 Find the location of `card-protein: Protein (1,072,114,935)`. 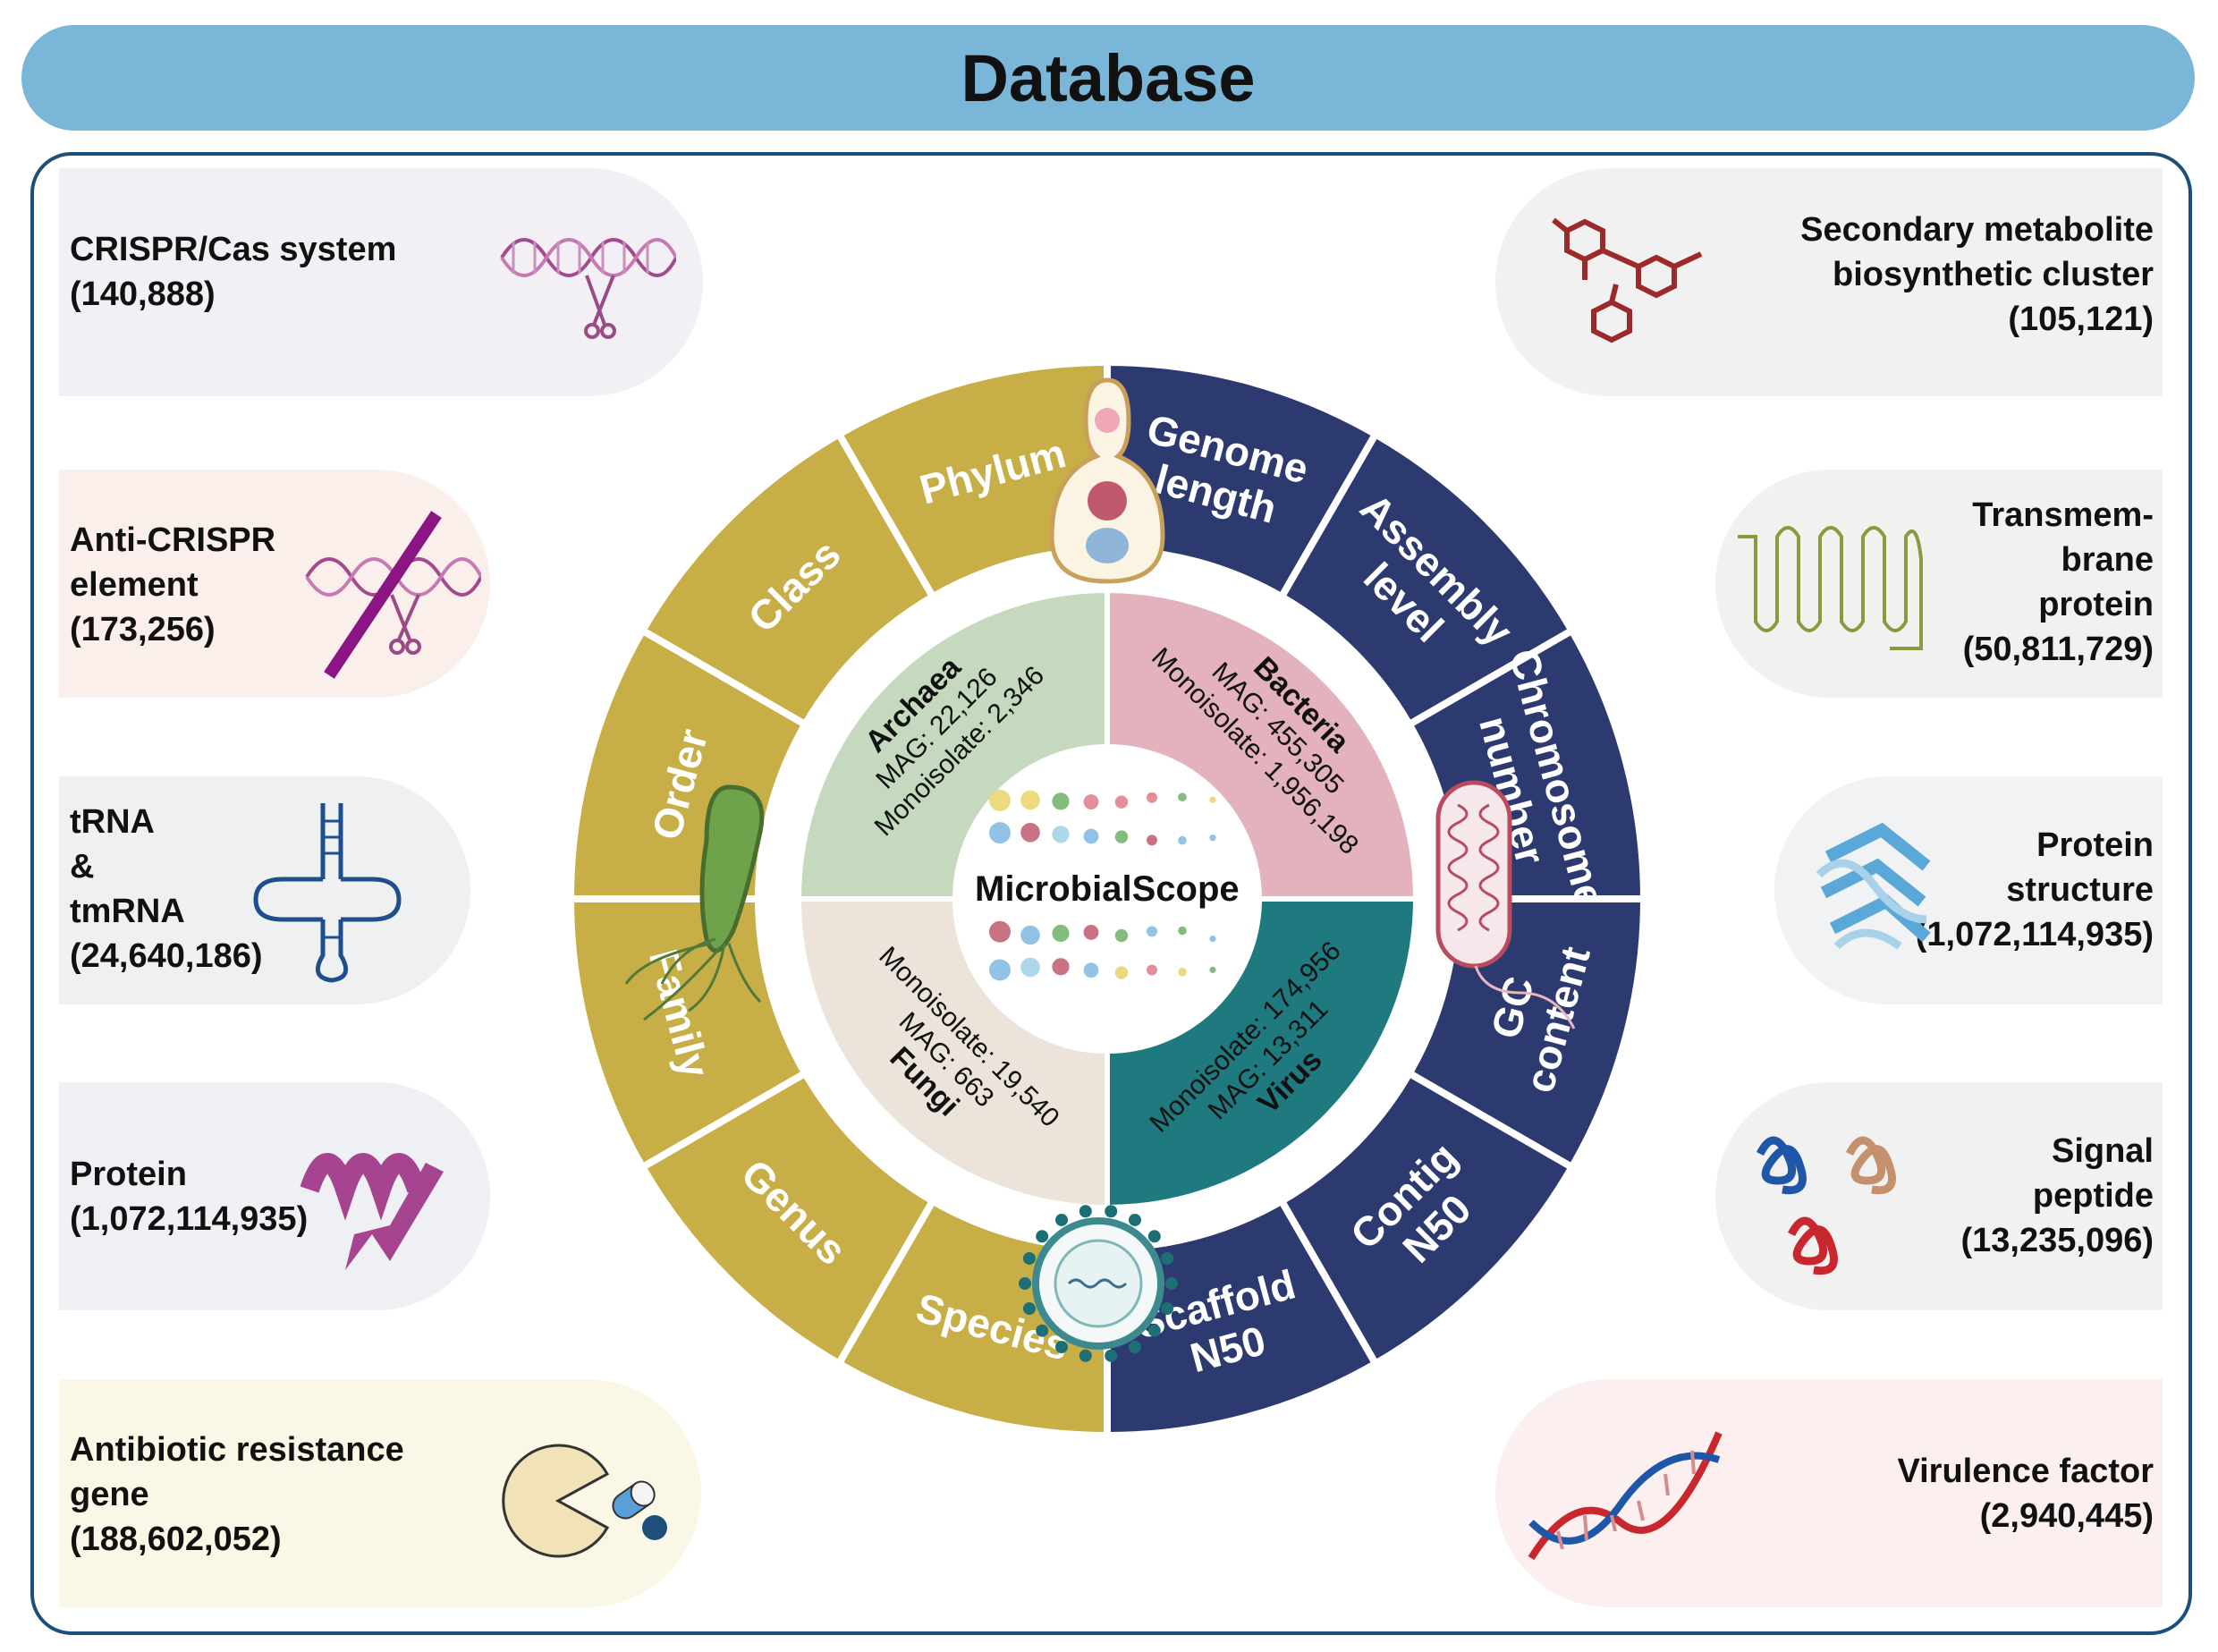

card-protein: Protein (1,072,114,935) is located at coordinates (274, 1196).